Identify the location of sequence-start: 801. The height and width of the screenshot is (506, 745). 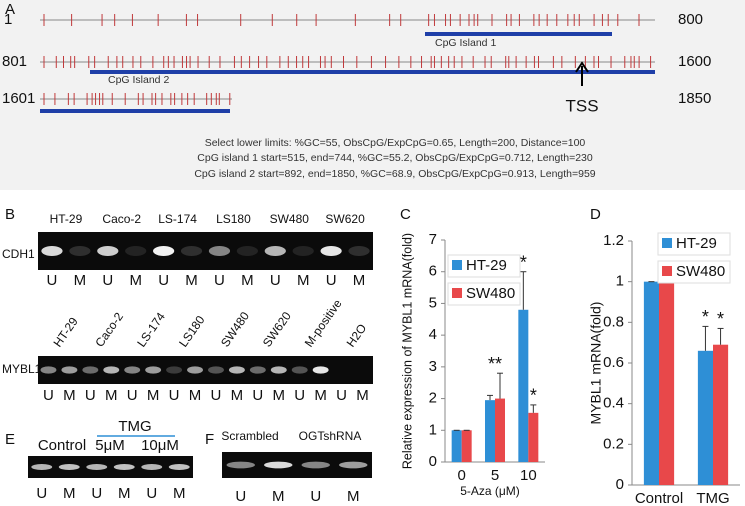
(14, 61).